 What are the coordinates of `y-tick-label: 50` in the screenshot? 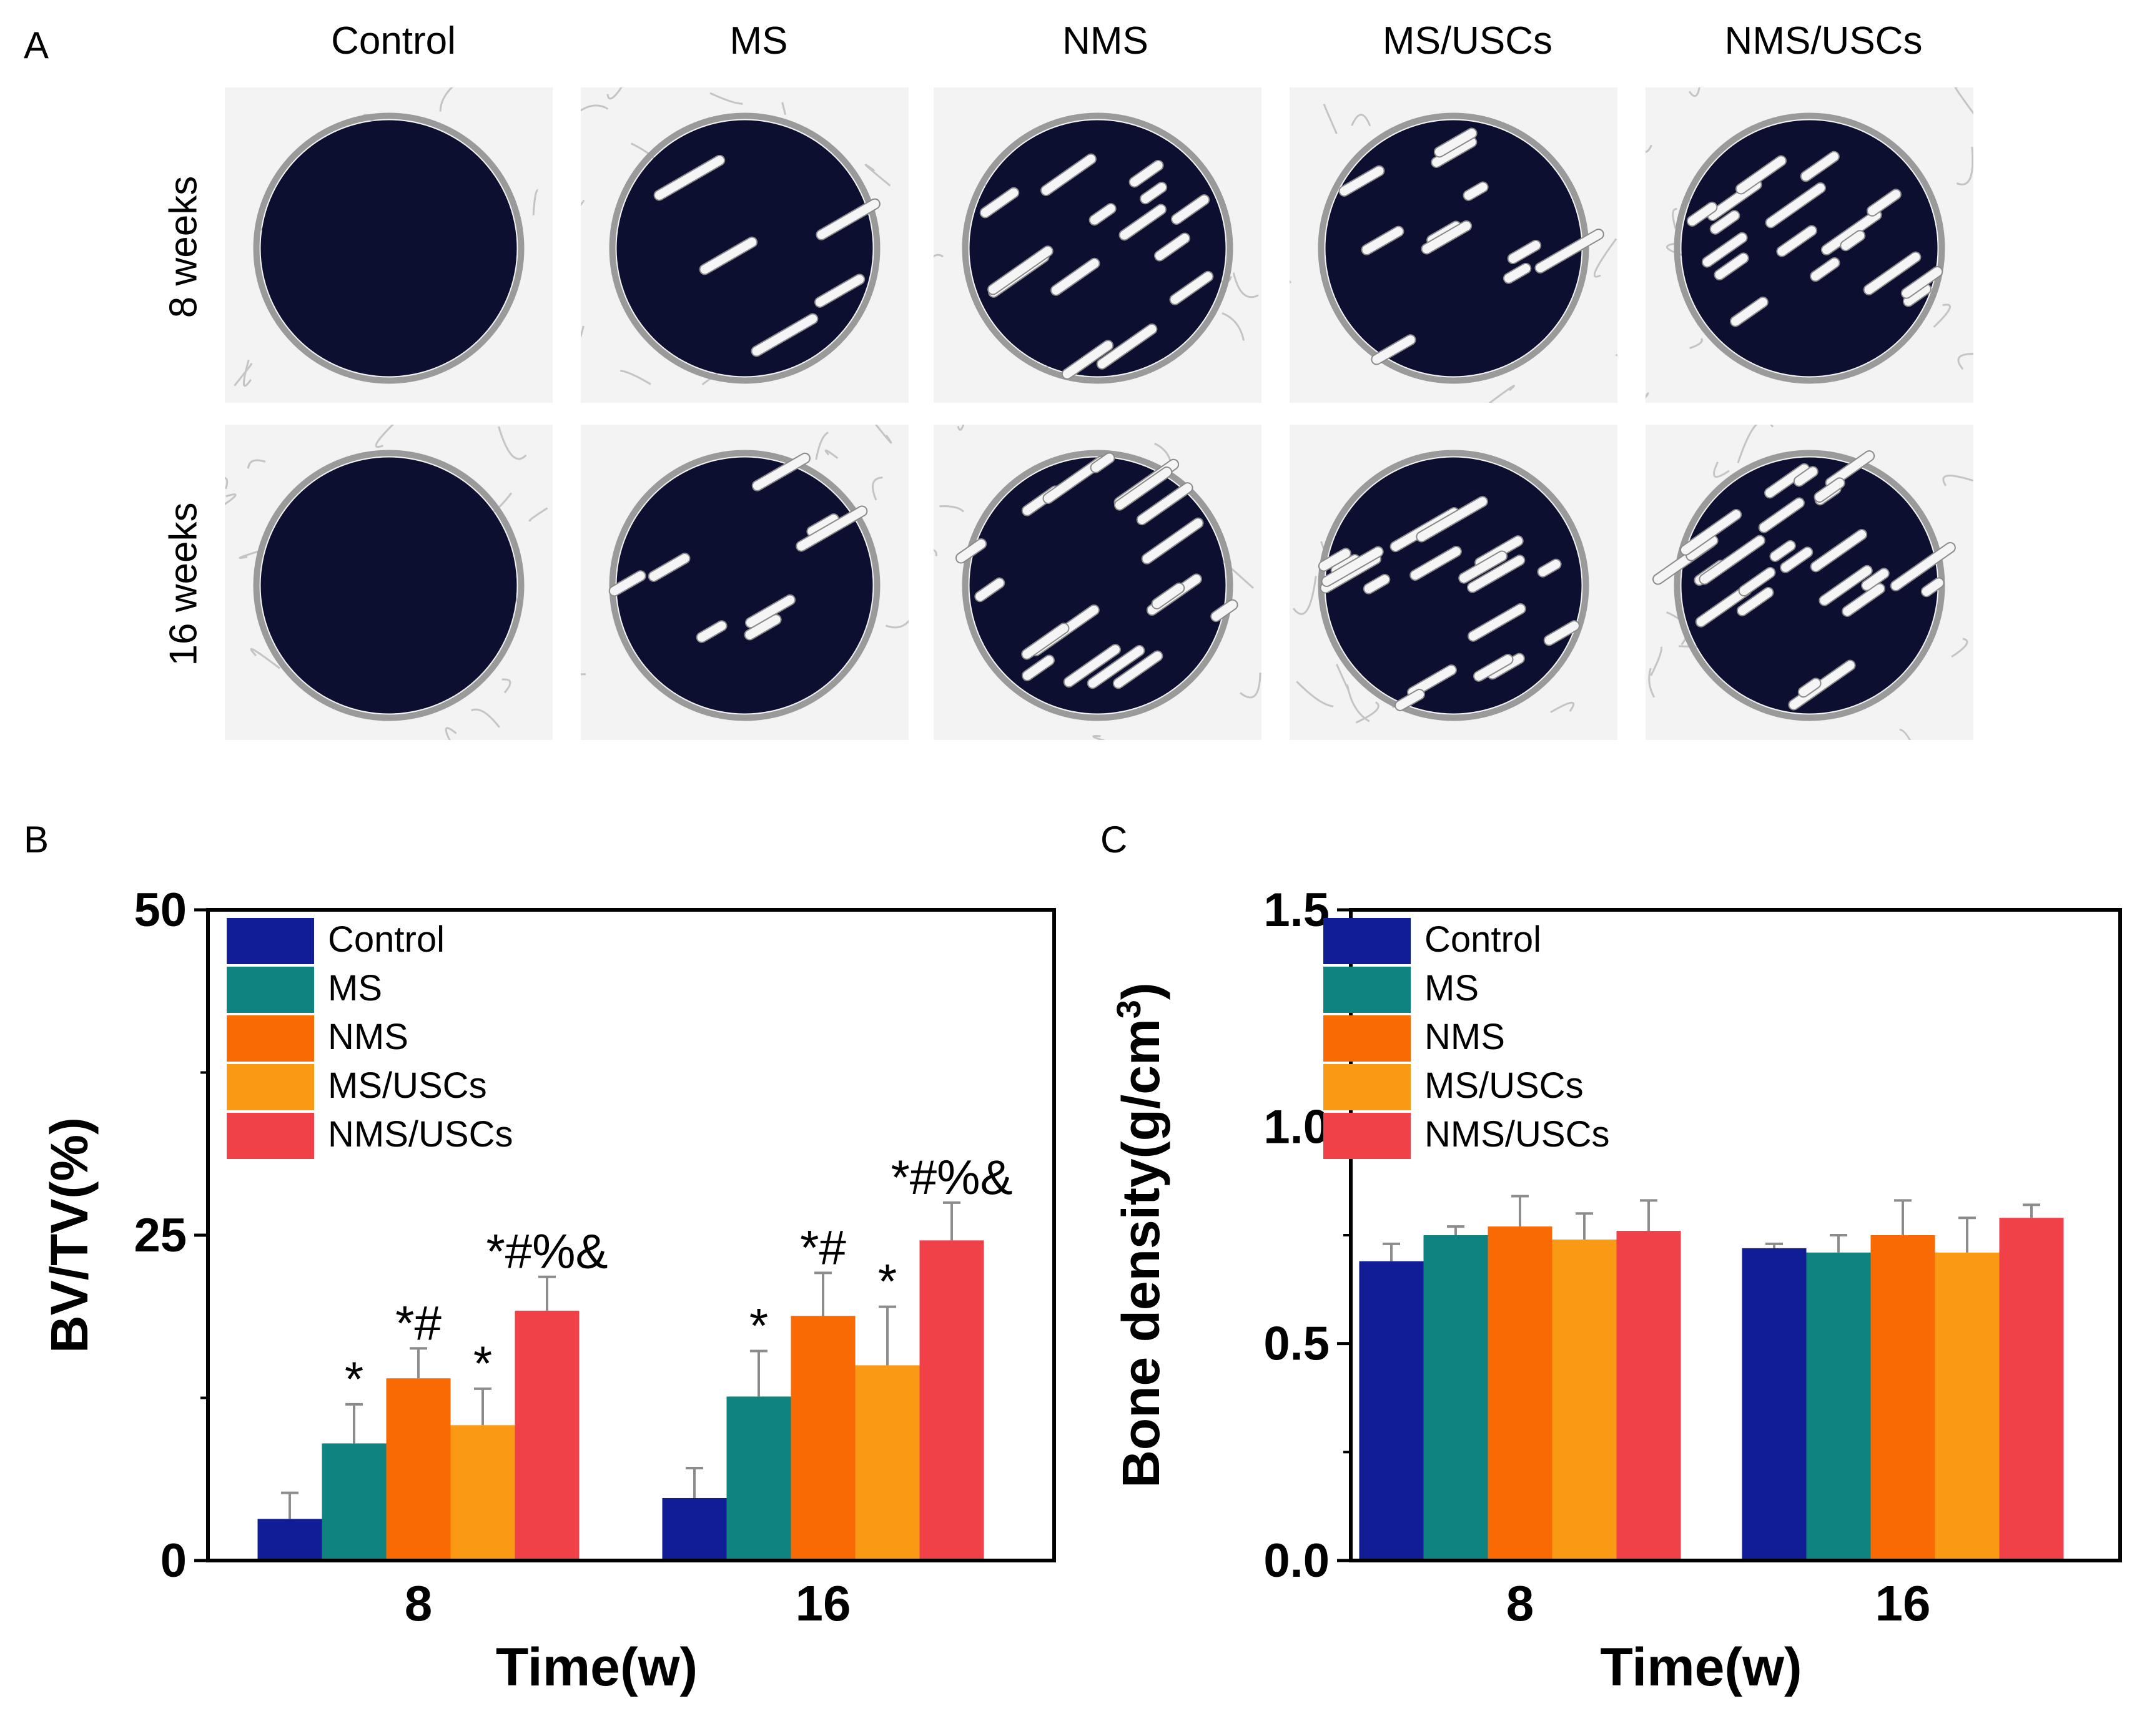 It's located at (160, 910).